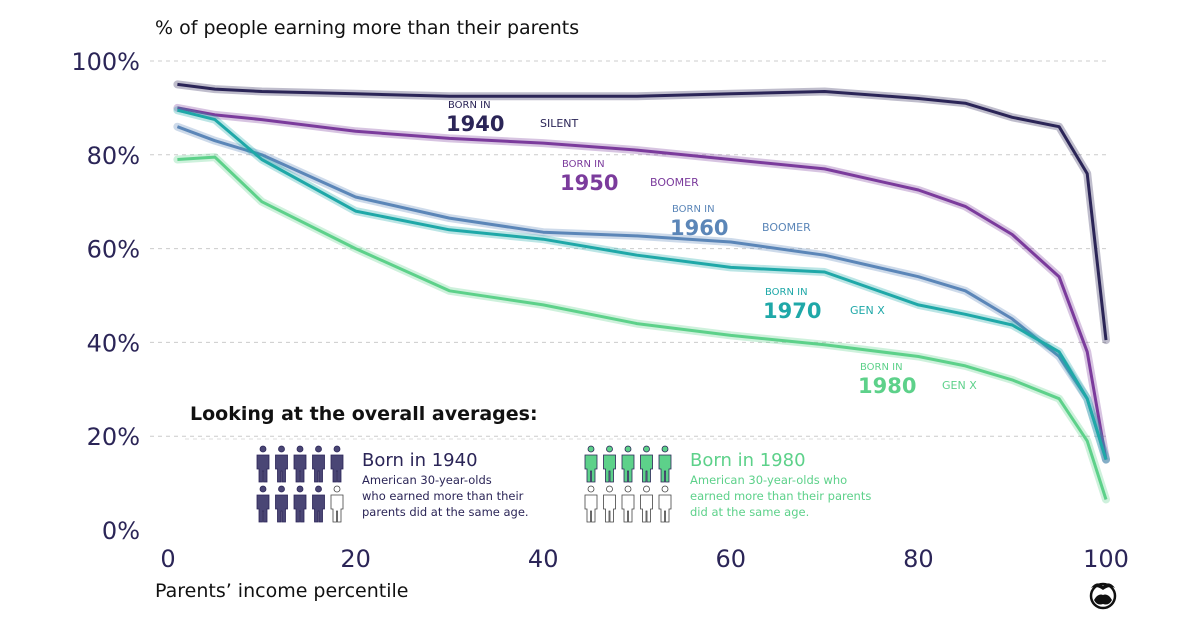 The image size is (1200, 628). What do you see at coordinates (1103, 596) in the screenshot?
I see `visual-capitalist-logo` at bounding box center [1103, 596].